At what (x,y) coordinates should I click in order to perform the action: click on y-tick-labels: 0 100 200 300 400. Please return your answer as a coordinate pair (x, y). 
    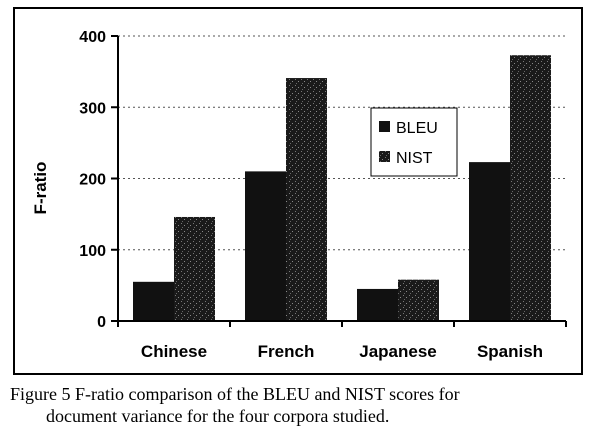
    Looking at the image, I should click on (92, 180).